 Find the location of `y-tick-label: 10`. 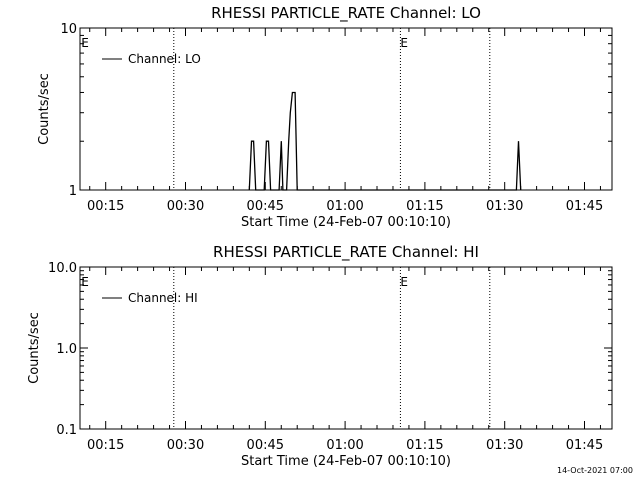

y-tick-label: 10 is located at coordinates (68, 29).